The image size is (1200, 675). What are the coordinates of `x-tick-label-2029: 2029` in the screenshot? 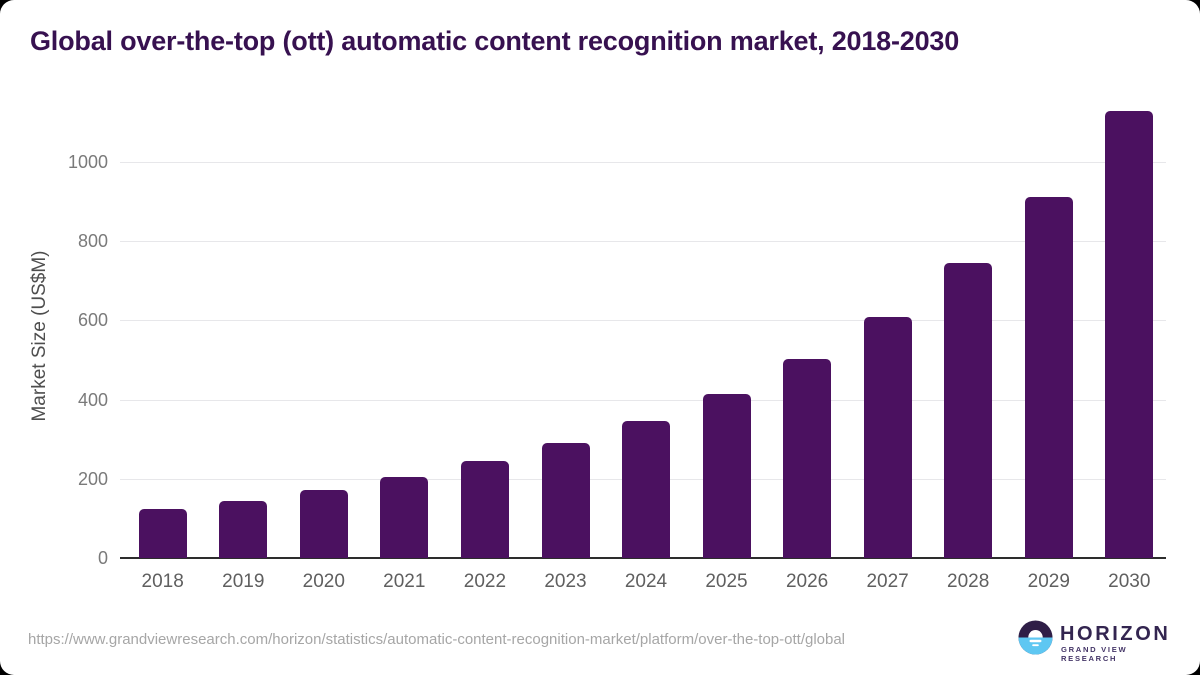 It's located at (1048, 581).